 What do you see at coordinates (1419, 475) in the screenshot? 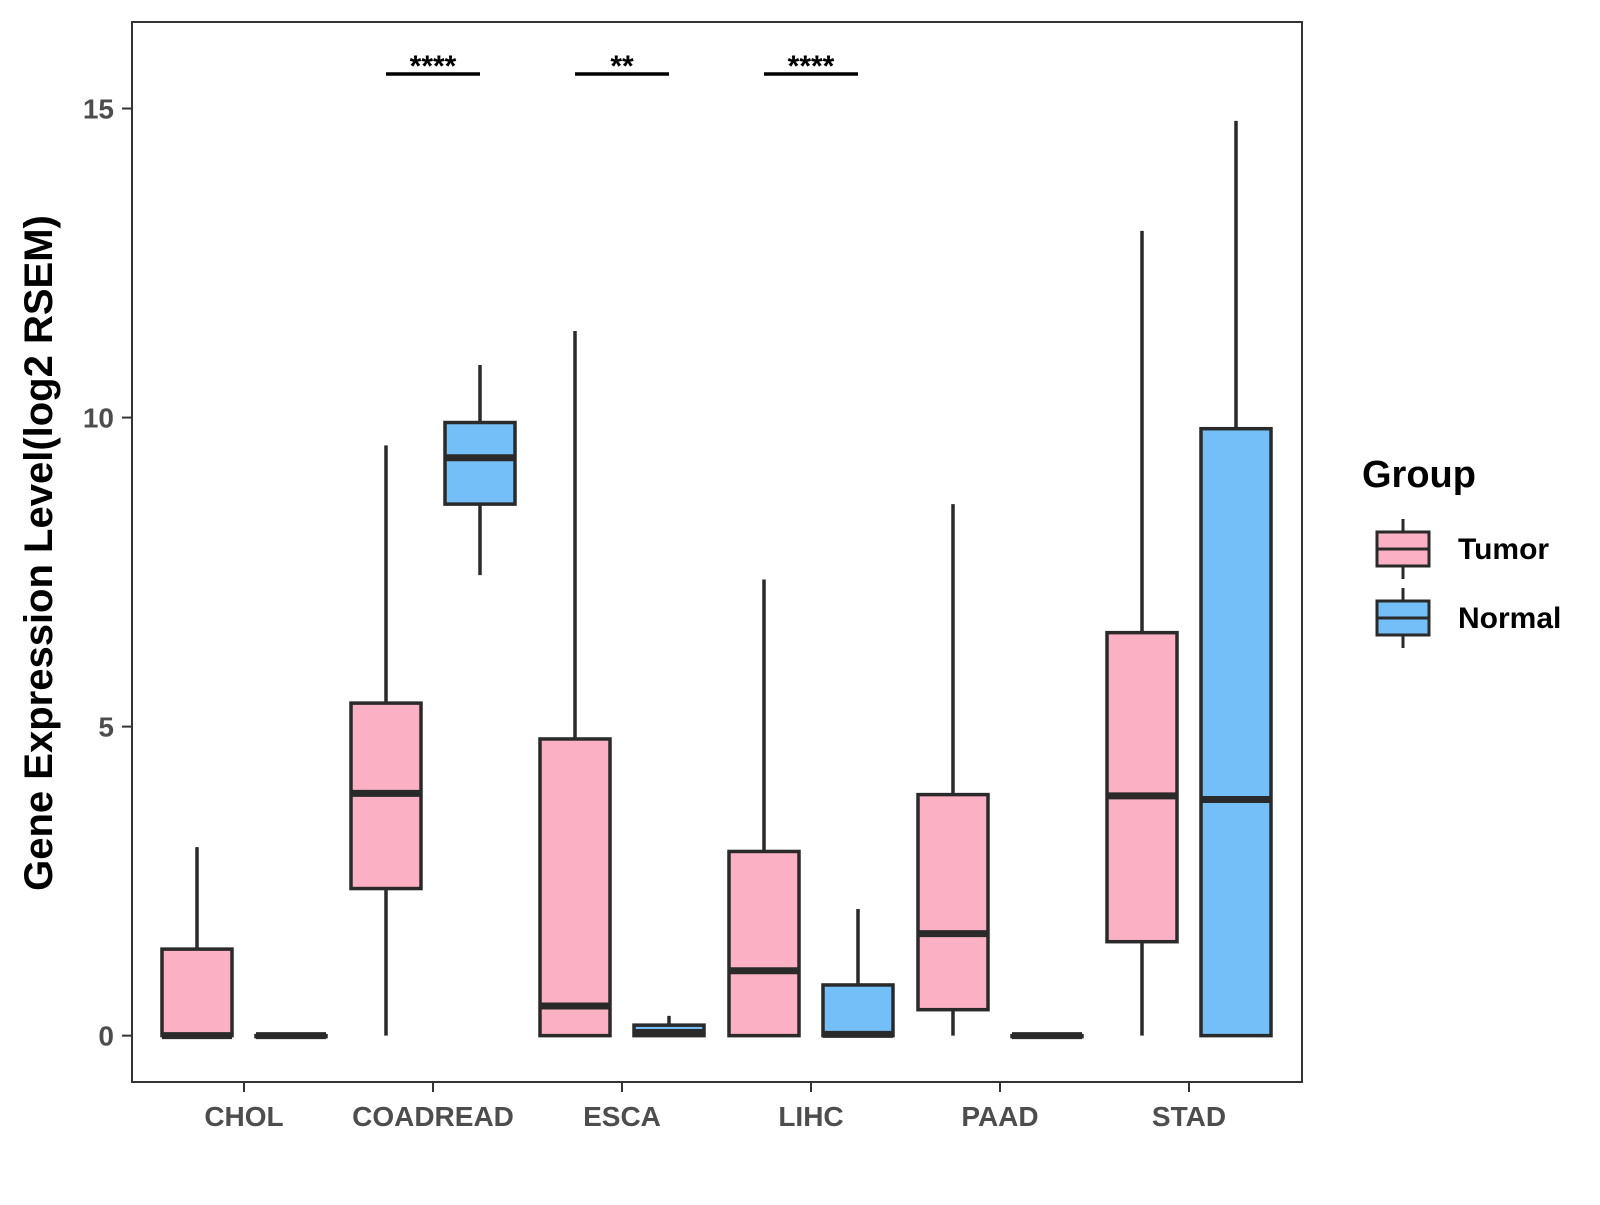
I see `legend-title: Group` at bounding box center [1419, 475].